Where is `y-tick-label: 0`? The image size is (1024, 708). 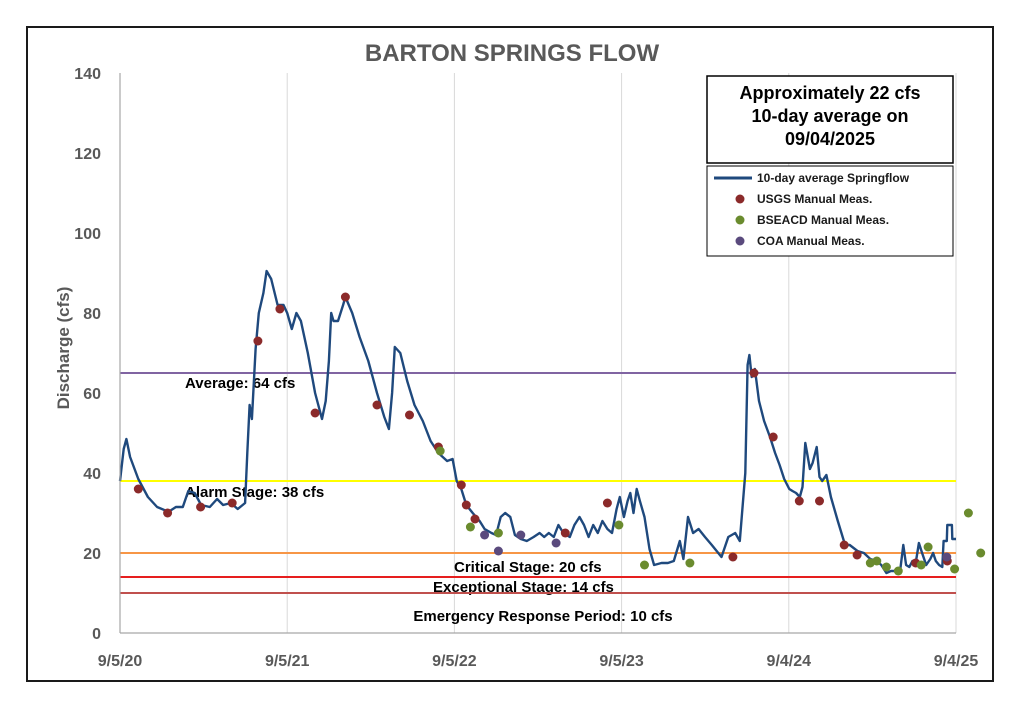
y-tick-label: 0 is located at coordinates (96, 634).